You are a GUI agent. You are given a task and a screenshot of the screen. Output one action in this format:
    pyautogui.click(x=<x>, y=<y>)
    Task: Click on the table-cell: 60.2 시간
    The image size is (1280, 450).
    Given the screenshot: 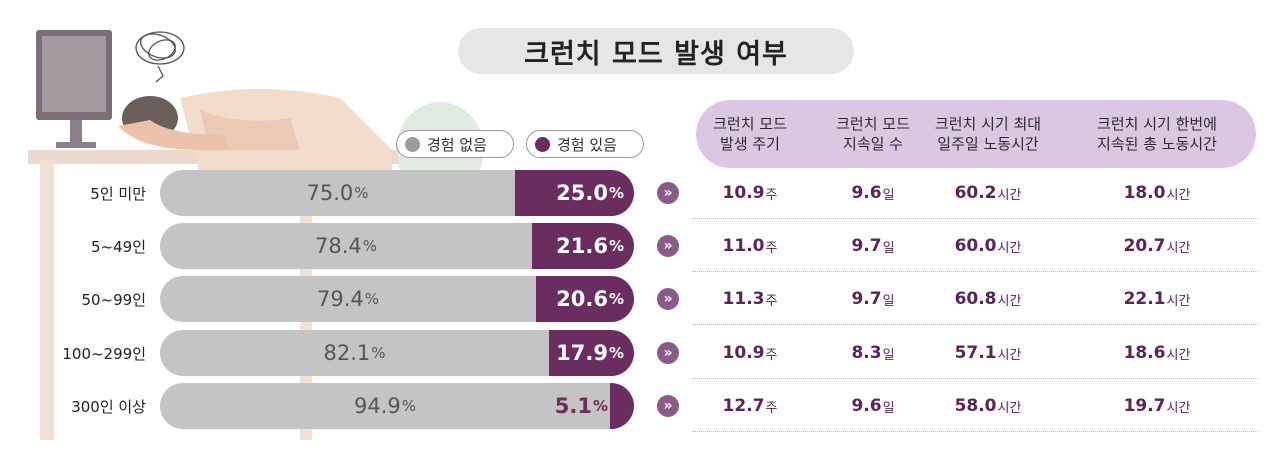 What is the action you would take?
    pyautogui.click(x=988, y=193)
    